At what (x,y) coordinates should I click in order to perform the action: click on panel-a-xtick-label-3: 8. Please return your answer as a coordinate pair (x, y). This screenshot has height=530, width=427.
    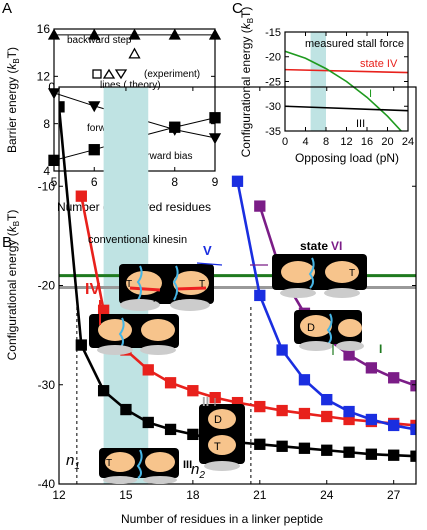
    Looking at the image, I should click on (174, 182).